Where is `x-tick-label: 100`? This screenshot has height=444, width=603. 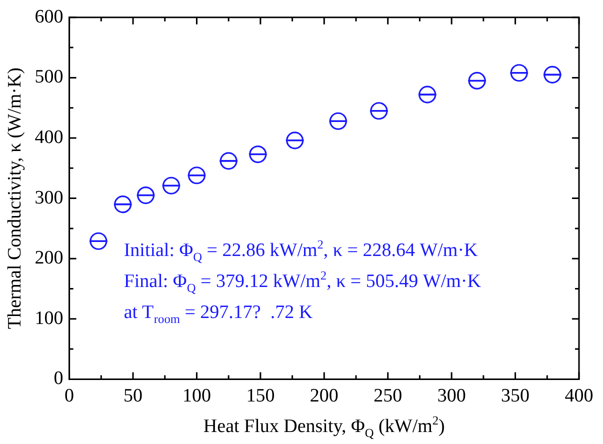 x-tick-label: 100 is located at coordinates (196, 396).